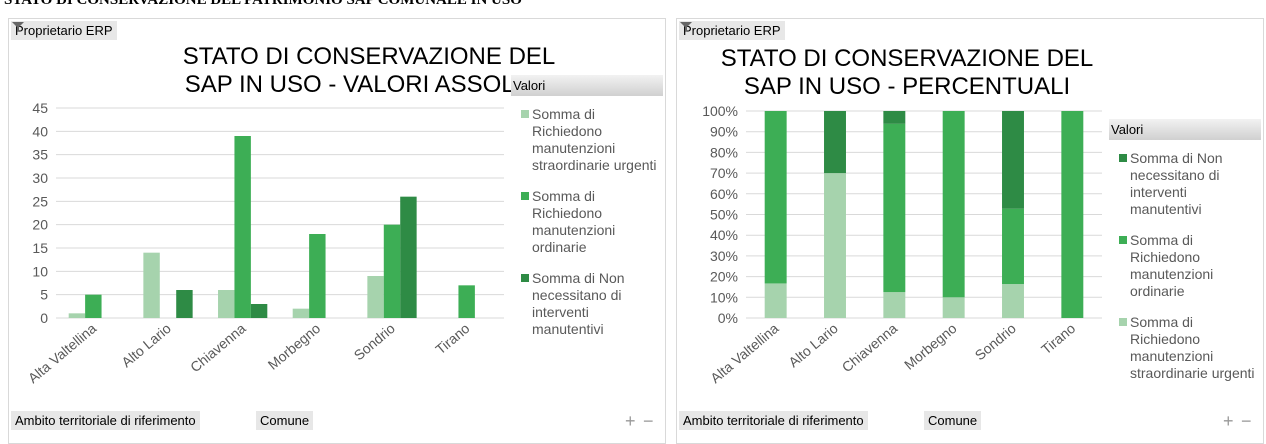 The width and height of the screenshot is (1266, 444). What do you see at coordinates (724, 215) in the screenshot?
I see `y-tick-label: 50%` at bounding box center [724, 215].